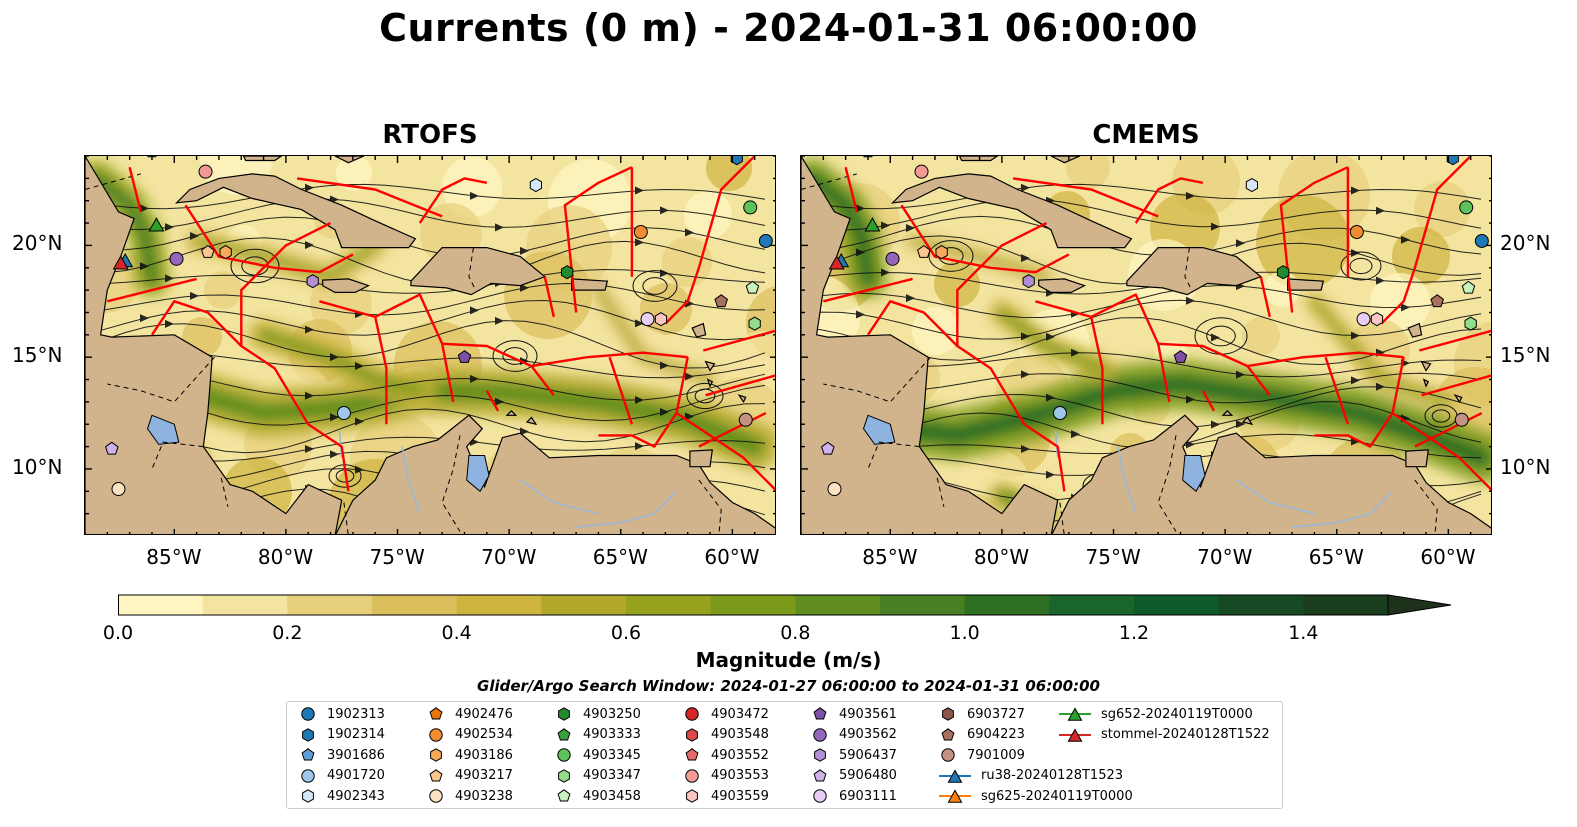  What do you see at coordinates (484, 796) in the screenshot?
I see `legend-label: 4903238` at bounding box center [484, 796].